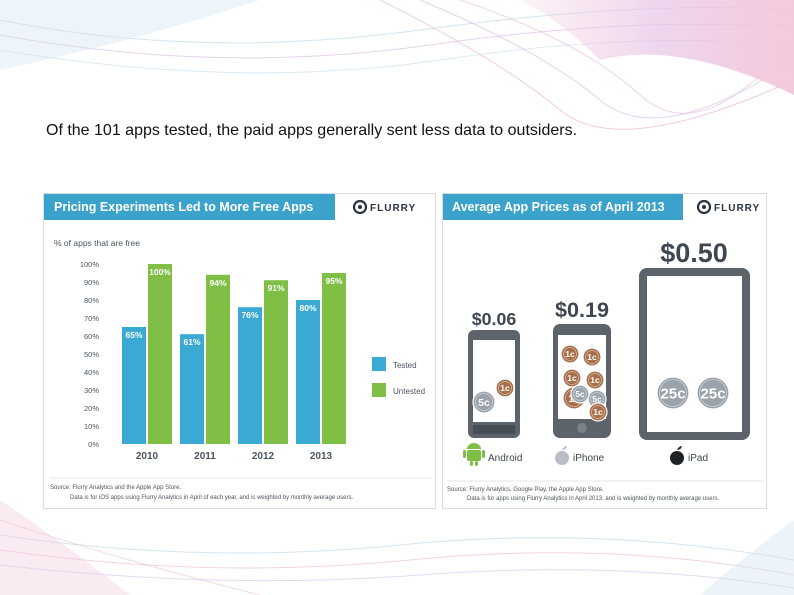 The height and width of the screenshot is (595, 794). Describe the element at coordinates (160, 272) in the screenshot. I see `data-label: 100%` at that location.